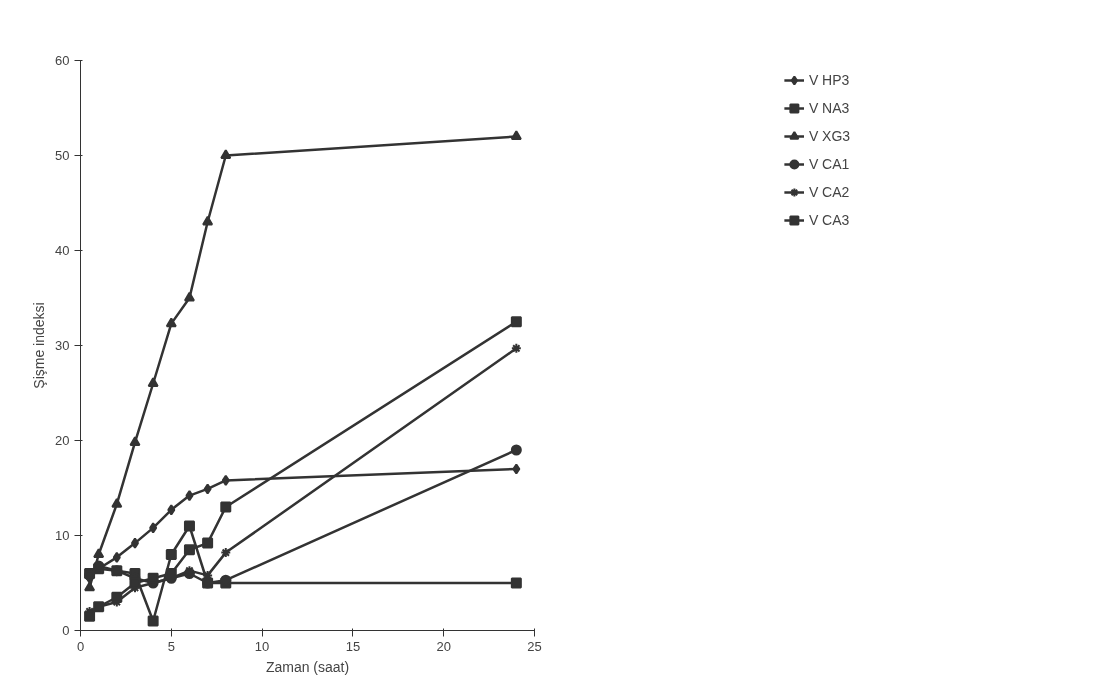 This screenshot has height=700, width=1106. I want to click on y-tick-label: 20, so click(62, 440).